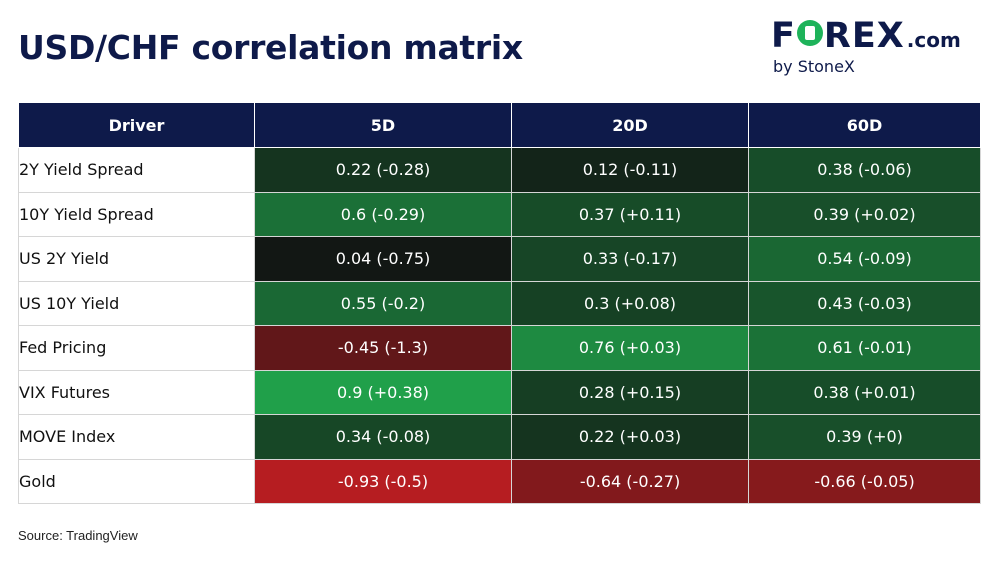 Image resolution: width=1000 pixels, height=563 pixels. Describe the element at coordinates (630, 437) in the screenshot. I see `correlation-cell: 0.22 (+0.03)` at that location.